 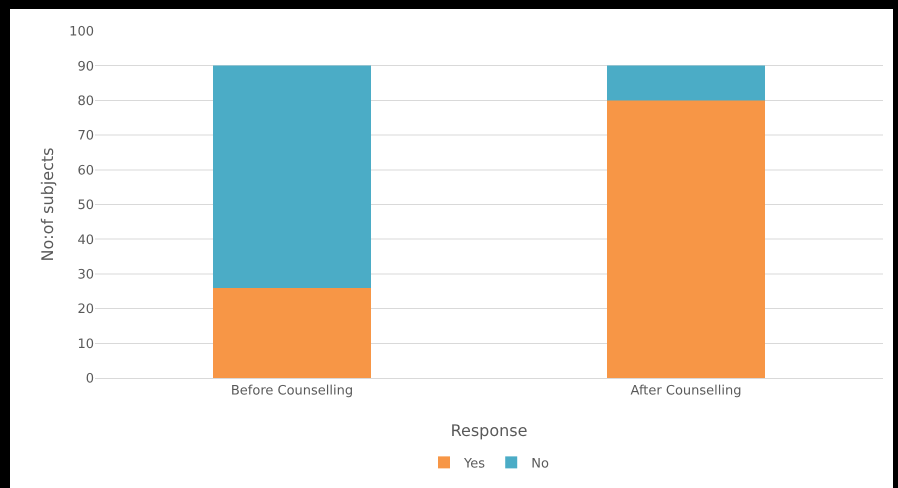 What do you see at coordinates (489, 430) in the screenshot?
I see `x-axis-title: Response` at bounding box center [489, 430].